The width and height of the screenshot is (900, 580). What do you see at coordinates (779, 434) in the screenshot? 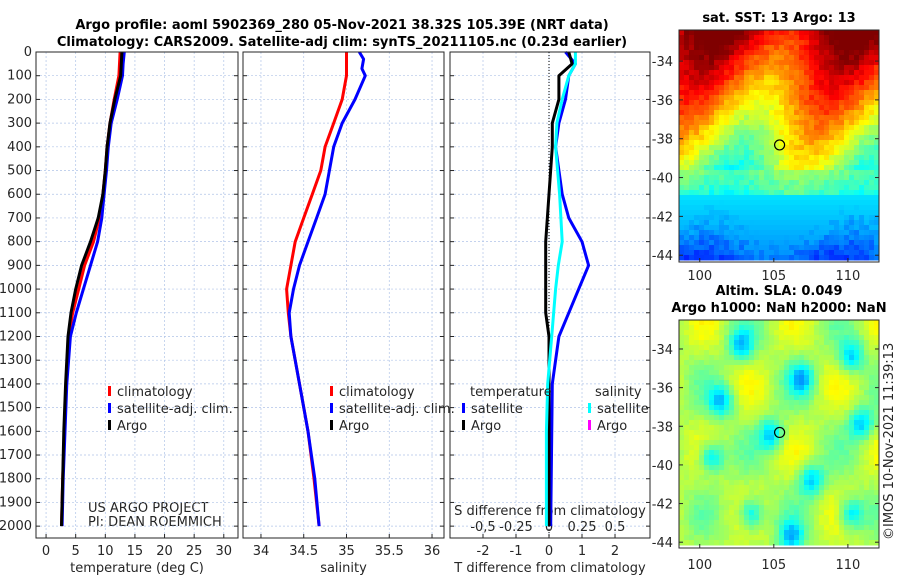
I see `map-frame` at bounding box center [779, 434].